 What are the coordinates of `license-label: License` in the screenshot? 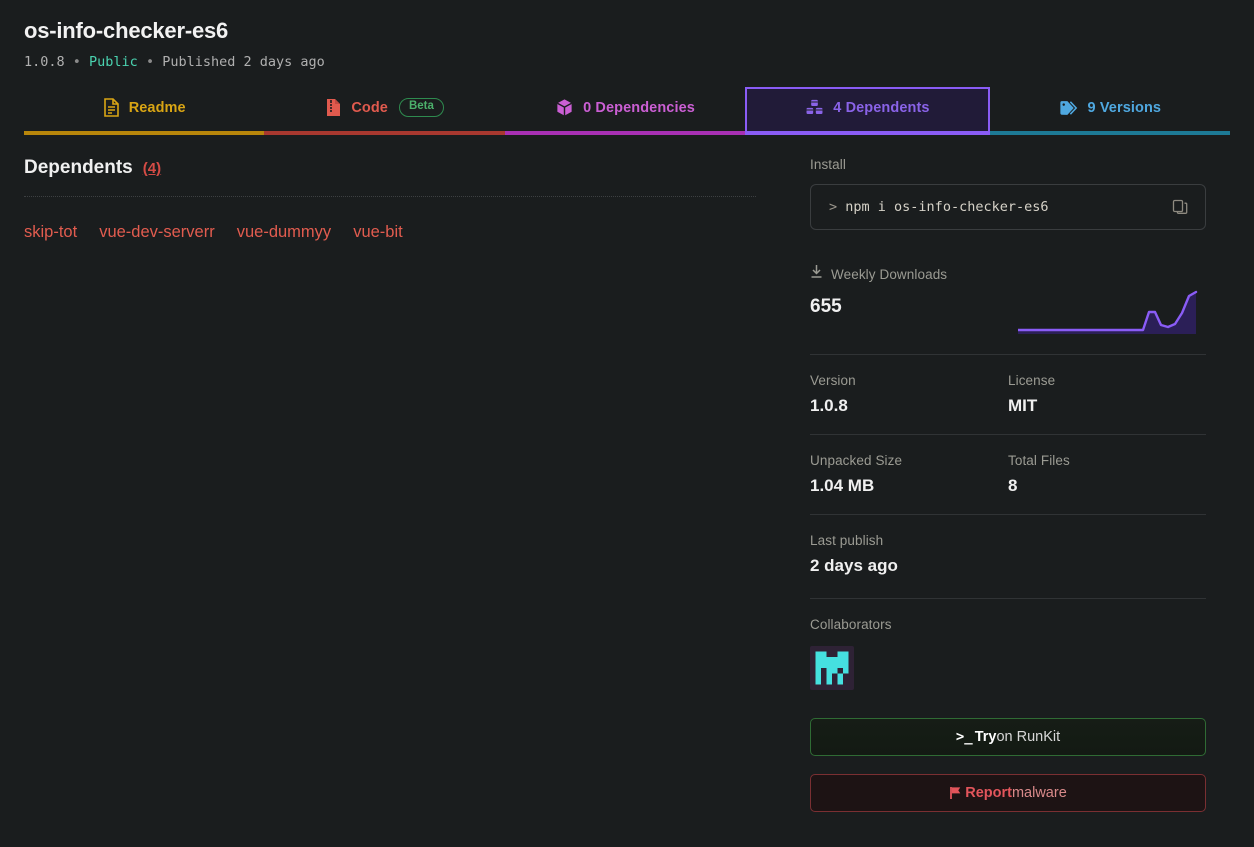 It's located at (1032, 380).